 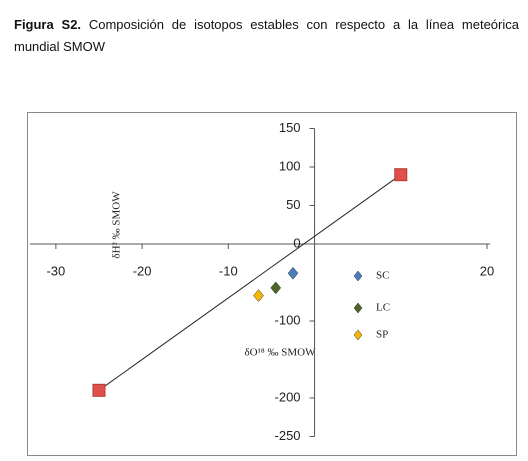 What do you see at coordinates (142, 270) in the screenshot?
I see `x-tick-label: -20` at bounding box center [142, 270].